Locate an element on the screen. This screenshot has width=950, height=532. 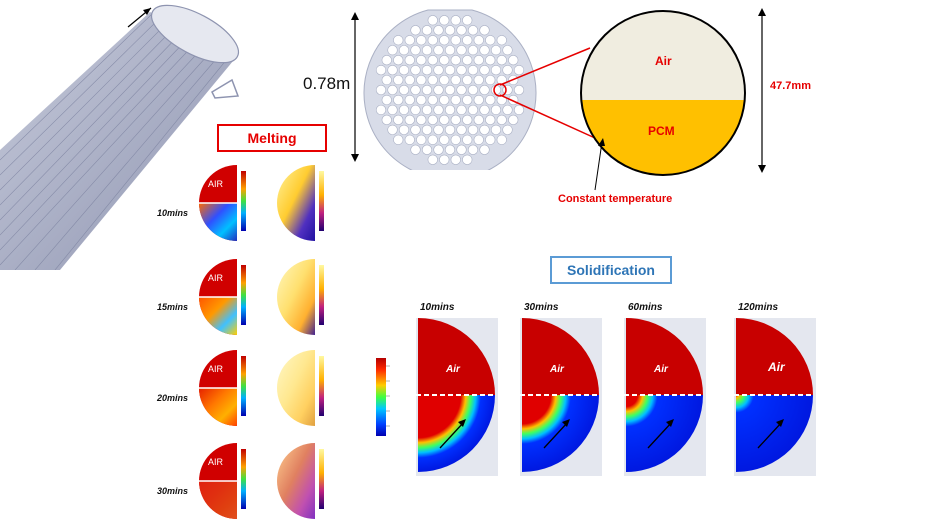
tube-bundle-illustration is located at coordinates (120, 137).